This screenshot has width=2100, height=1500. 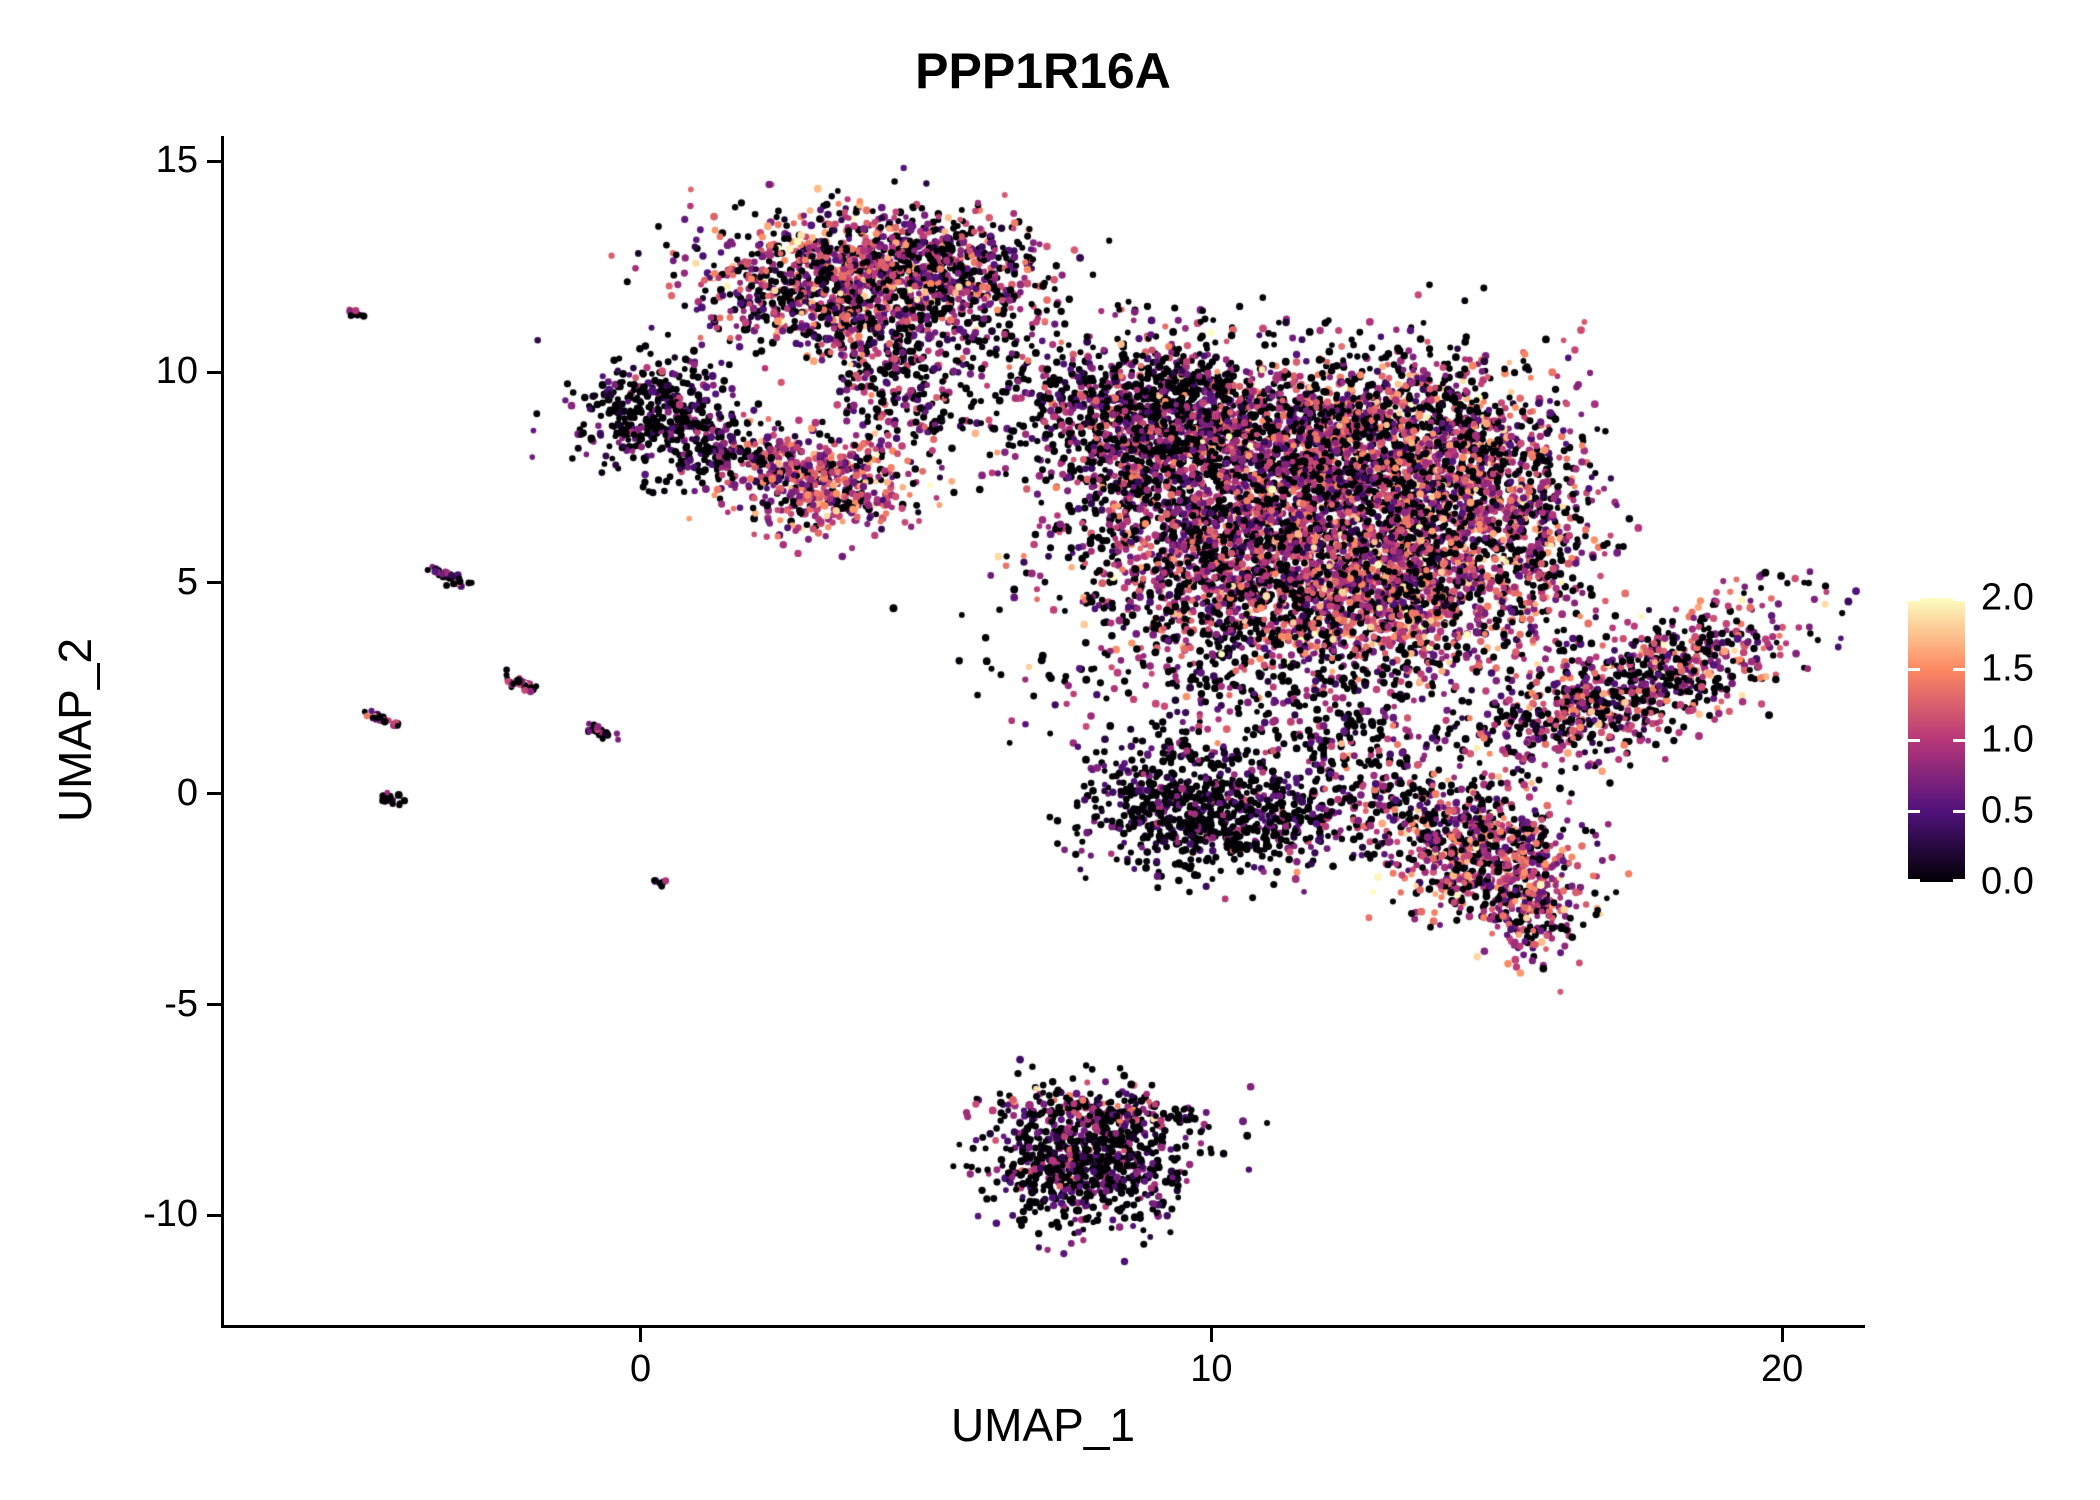 What do you see at coordinates (2007, 668) in the screenshot?
I see `colorbar-tick-label: 1.5` at bounding box center [2007, 668].